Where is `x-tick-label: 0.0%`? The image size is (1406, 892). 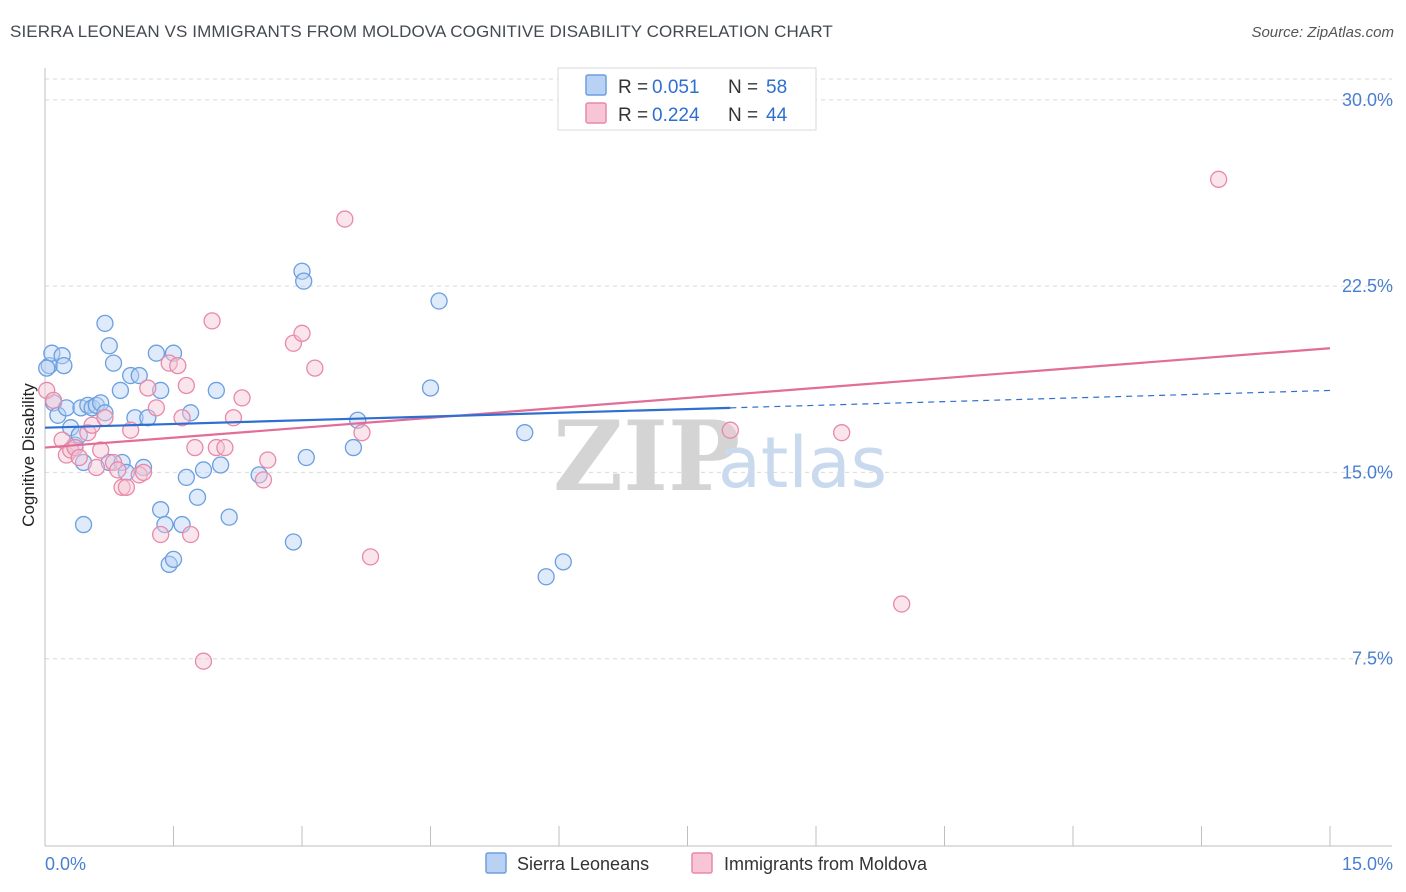
x-tick-label: 0.0% is located at coordinates (65, 864).